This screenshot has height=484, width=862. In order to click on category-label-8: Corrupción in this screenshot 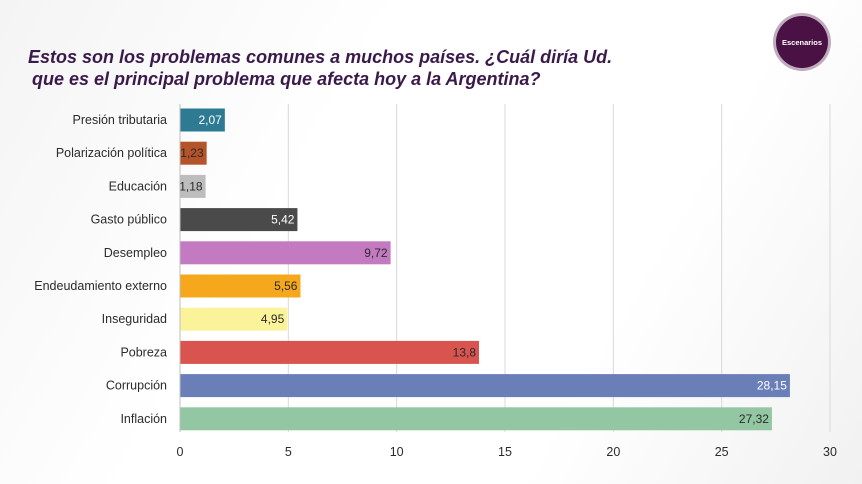, I will do `click(136, 386)`.